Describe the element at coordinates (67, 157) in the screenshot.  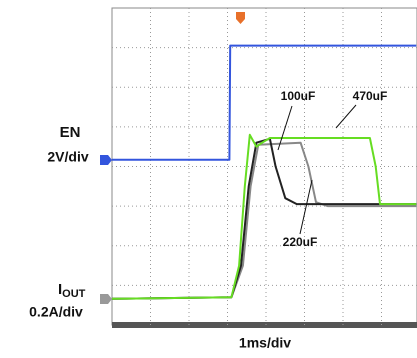
I see `en-scale: 2V/div` at that location.